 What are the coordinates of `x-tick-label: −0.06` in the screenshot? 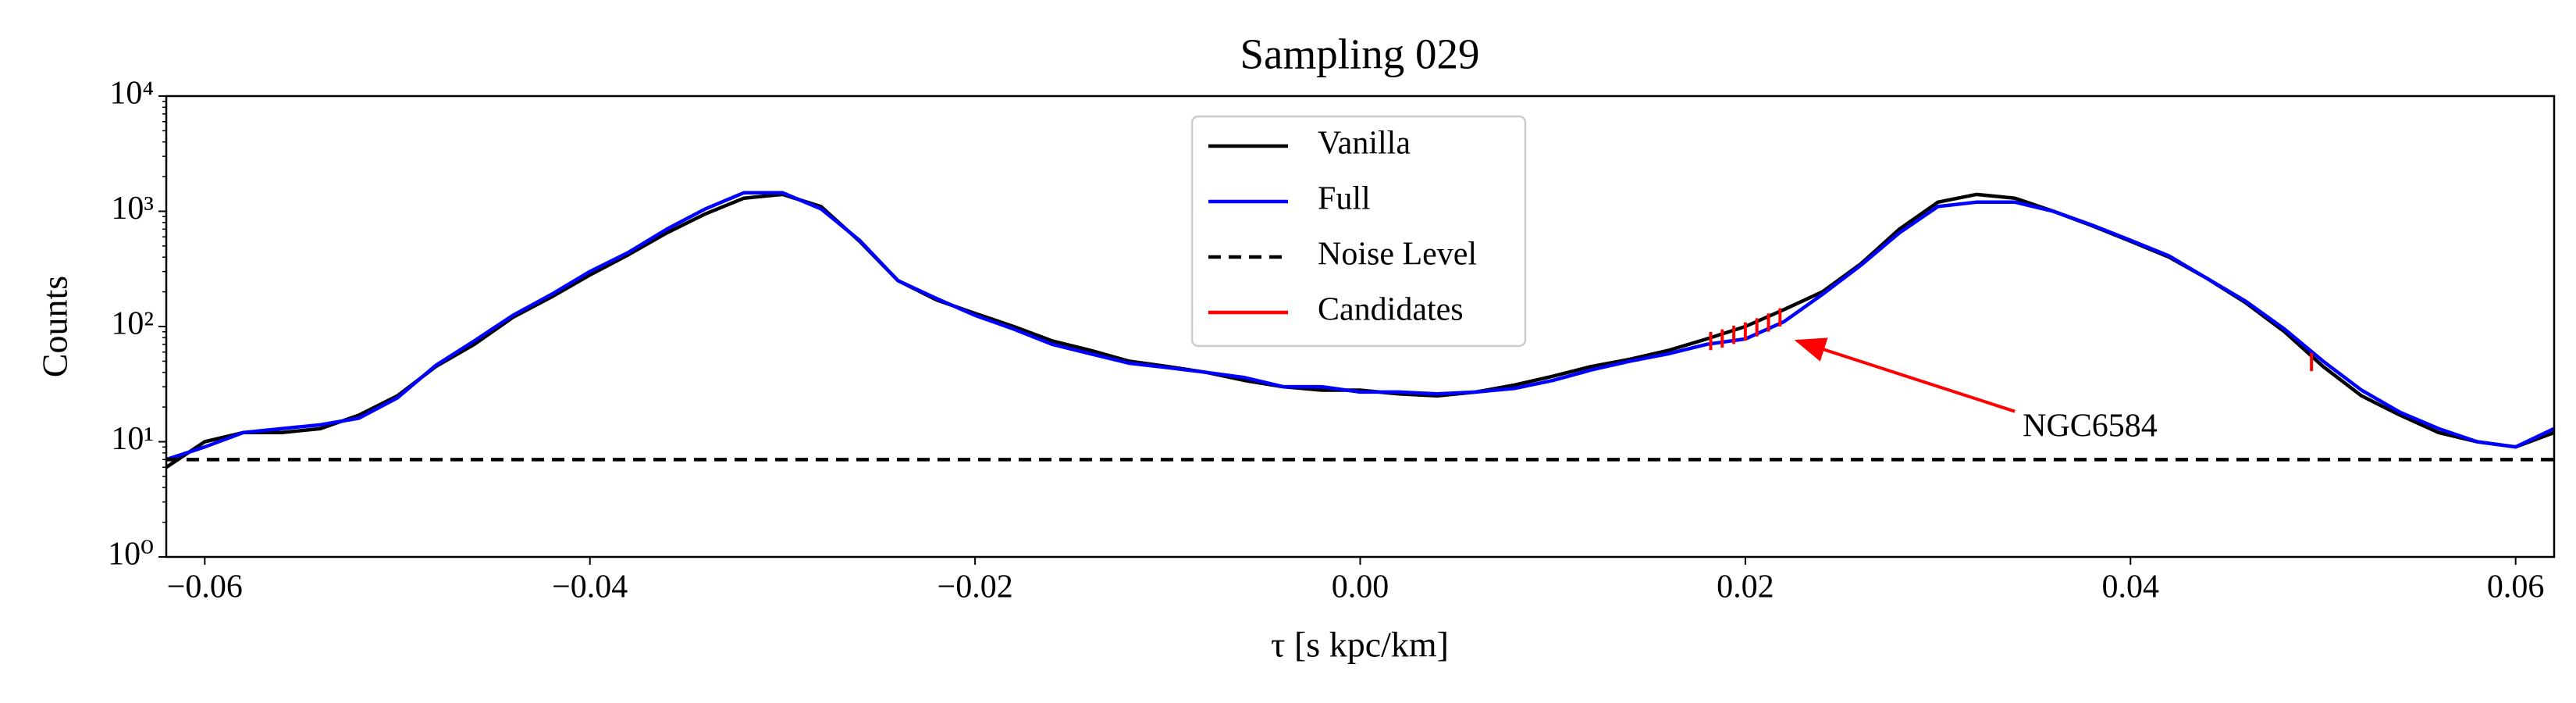 It's located at (205, 587).